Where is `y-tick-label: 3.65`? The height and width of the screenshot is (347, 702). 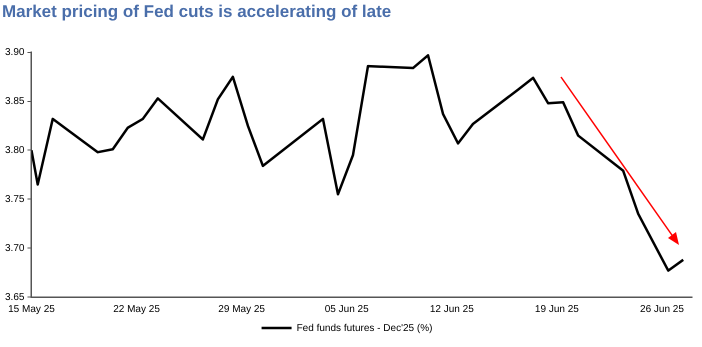 y-tick-label: 3.65 is located at coordinates (14, 297).